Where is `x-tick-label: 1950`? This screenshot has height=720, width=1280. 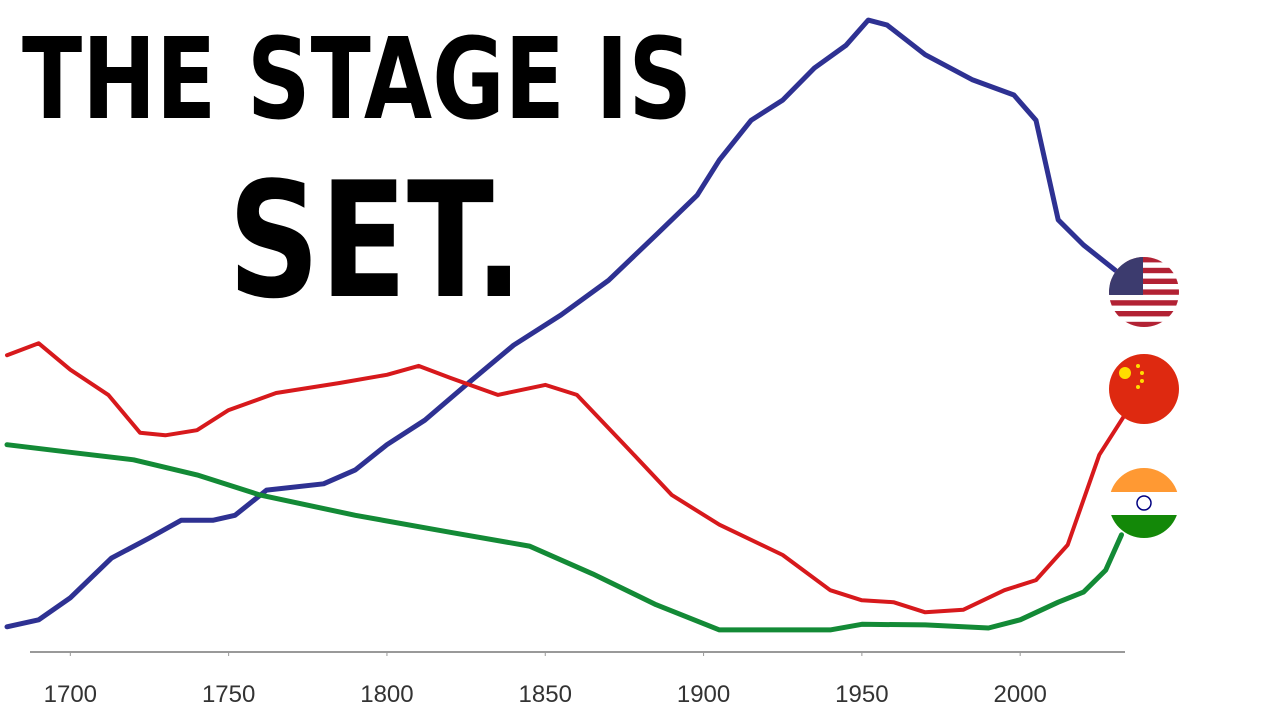 x-tick-label: 1950 is located at coordinates (861, 694).